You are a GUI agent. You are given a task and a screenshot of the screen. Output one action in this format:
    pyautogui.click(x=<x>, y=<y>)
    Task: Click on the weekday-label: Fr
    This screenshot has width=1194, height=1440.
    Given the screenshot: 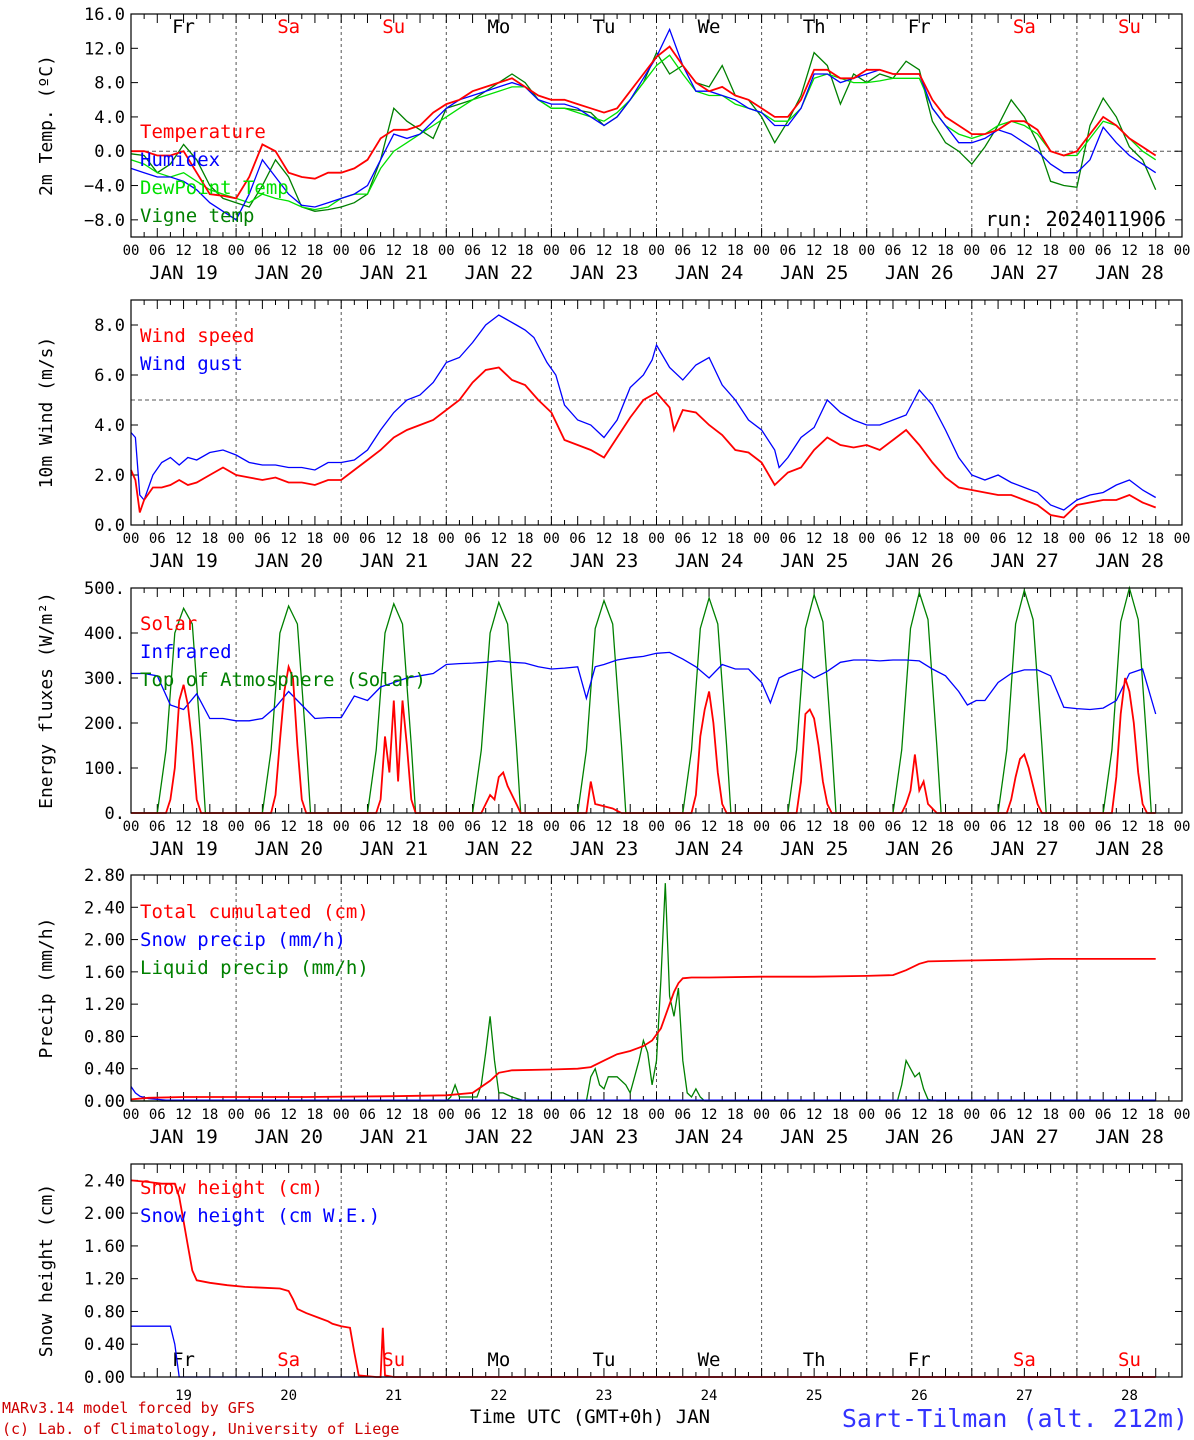 What is the action you would take?
    pyautogui.click(x=183, y=27)
    